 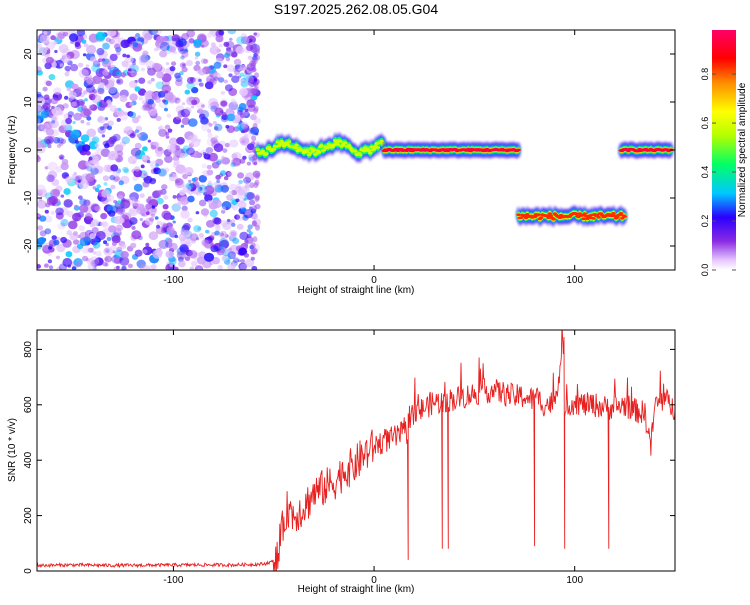 I want to click on colorbar-tick-label: 0.8, so click(x=705, y=74).